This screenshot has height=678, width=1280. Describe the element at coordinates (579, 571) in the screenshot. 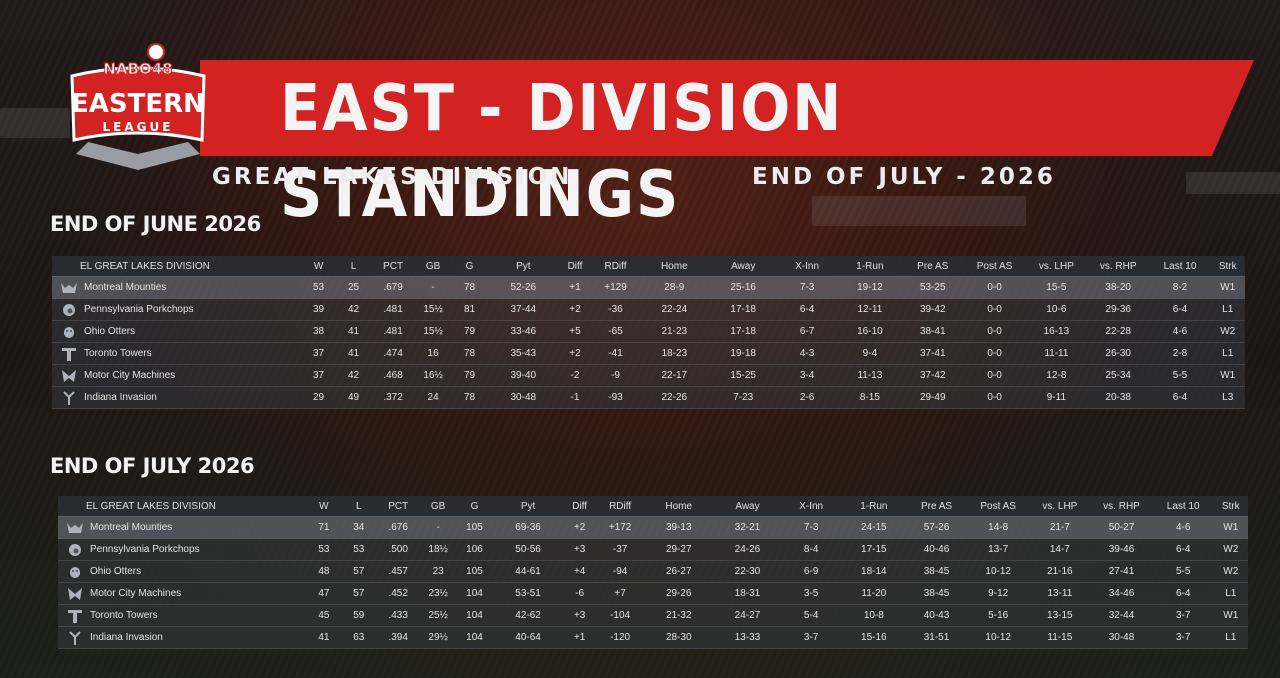

I see `cell-diff: +4` at that location.